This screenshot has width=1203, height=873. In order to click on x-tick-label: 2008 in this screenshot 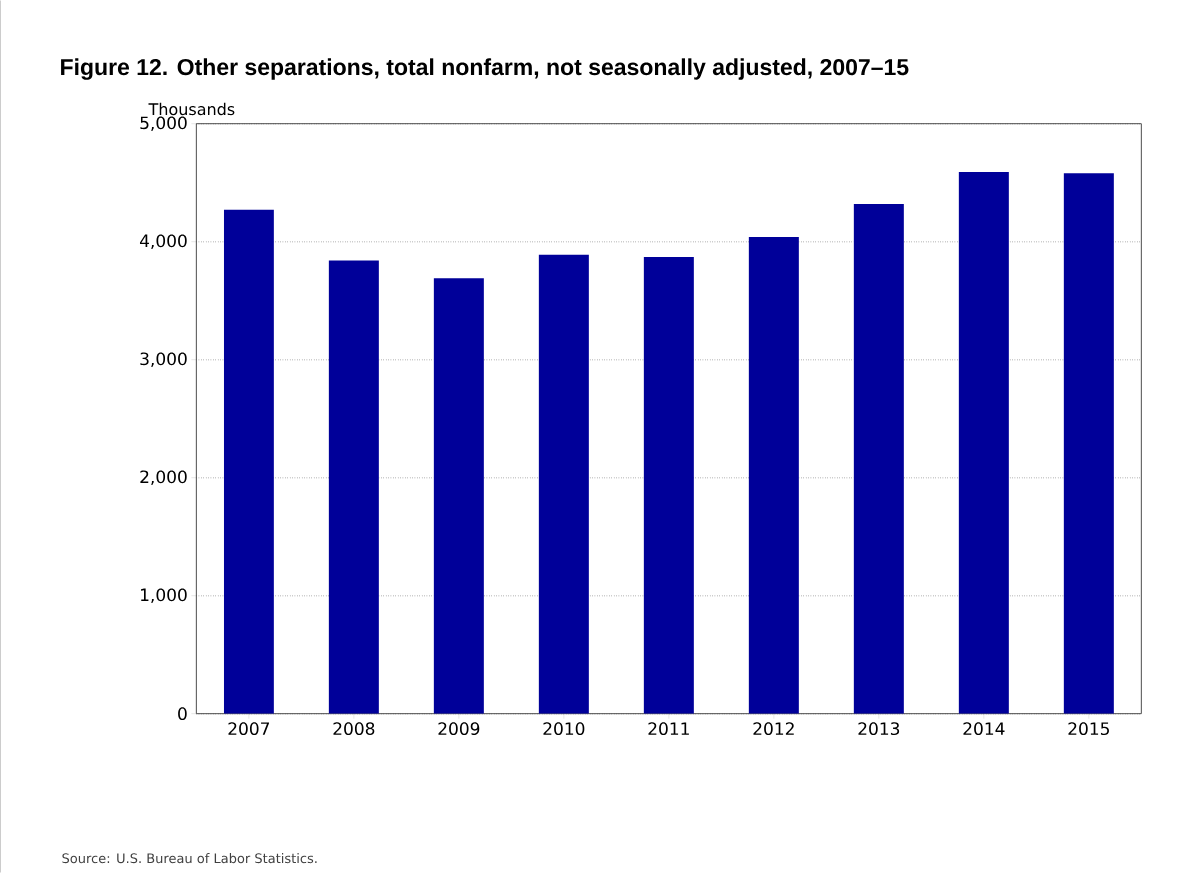, I will do `click(354, 729)`.